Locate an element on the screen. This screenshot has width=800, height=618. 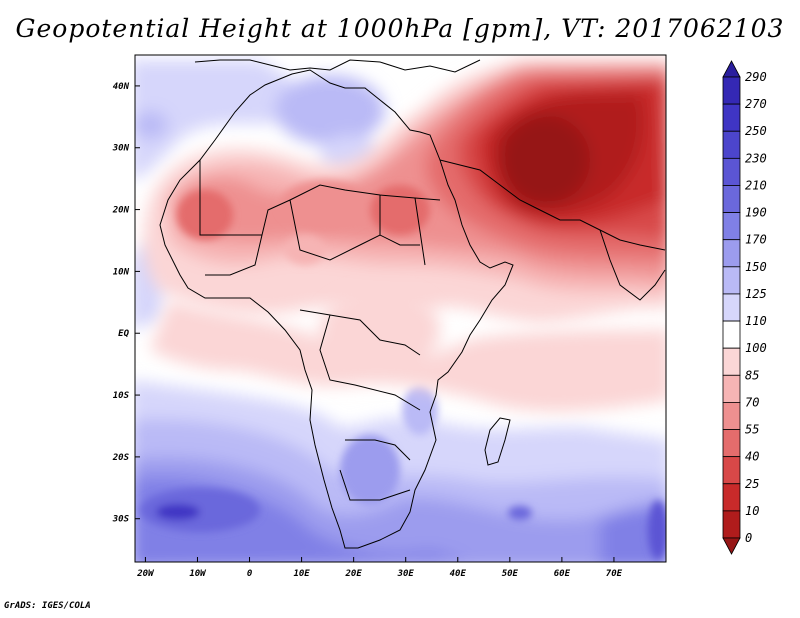
lat-tick-label: 20N is located at coordinates (121, 211).